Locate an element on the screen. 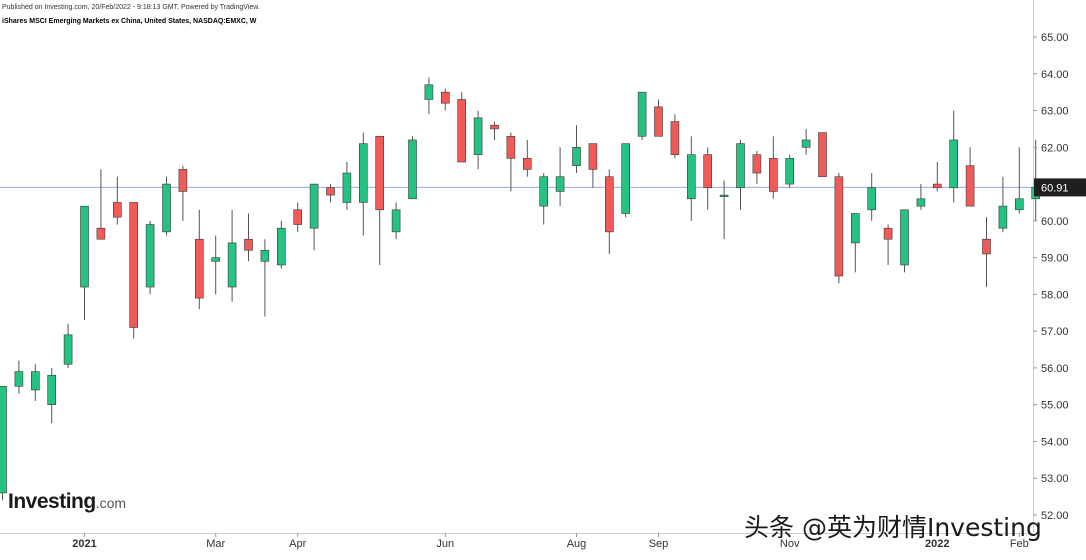  investing-logo: Investing.com is located at coordinates (67, 502).